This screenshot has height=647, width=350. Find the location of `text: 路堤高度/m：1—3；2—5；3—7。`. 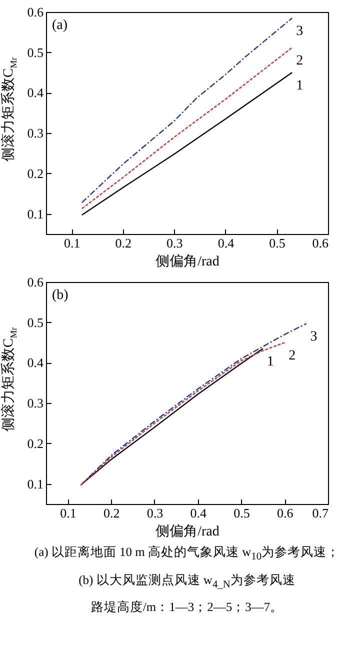

text: 路堤高度/m：1—3；2—5；3—7。 is located at coordinates (187, 607).